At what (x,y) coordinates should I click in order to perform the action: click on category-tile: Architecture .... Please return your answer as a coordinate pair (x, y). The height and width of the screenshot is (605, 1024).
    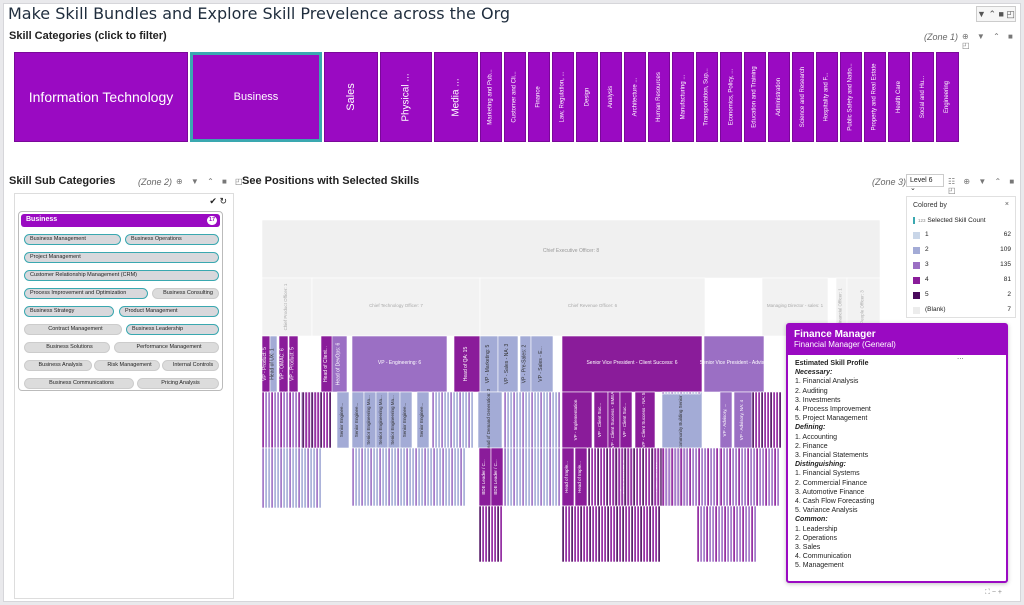
    Looking at the image, I should click on (635, 97).